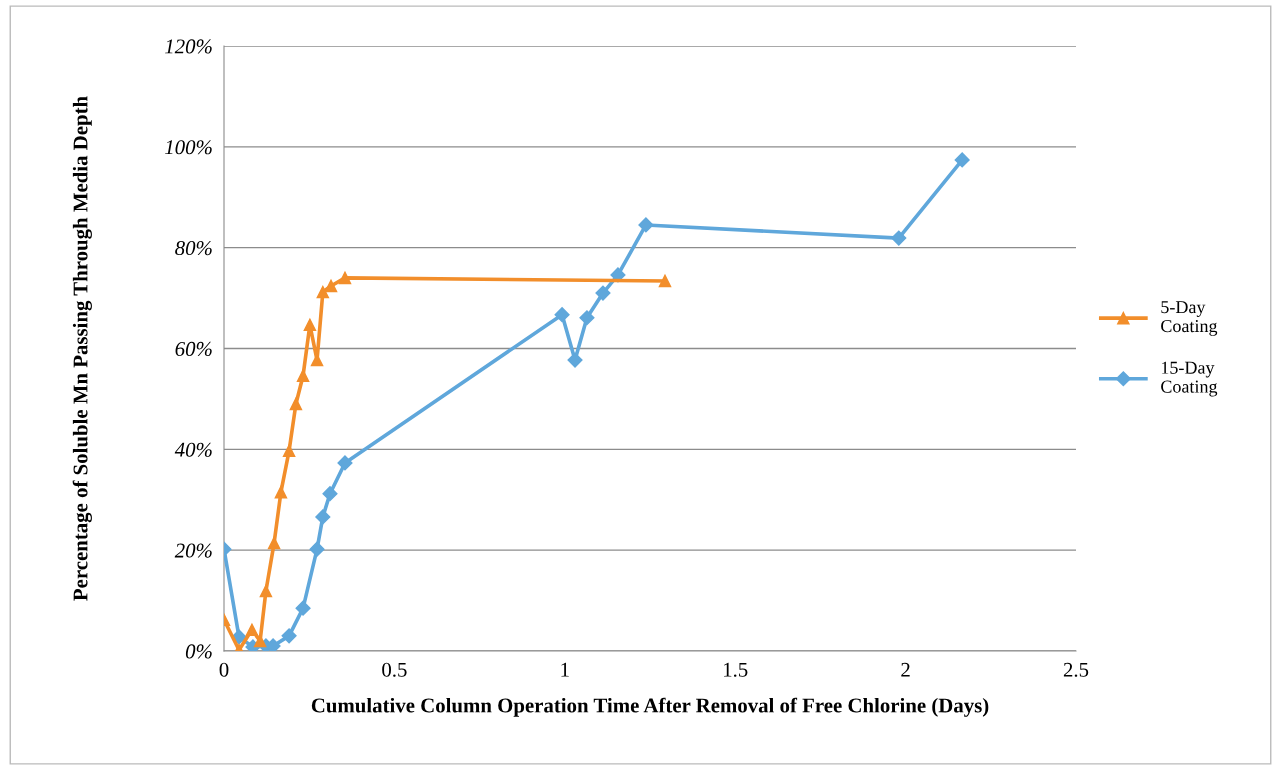 The image size is (1281, 770). Describe the element at coordinates (188, 147) in the screenshot. I see `y-tick-label: 100%` at that location.